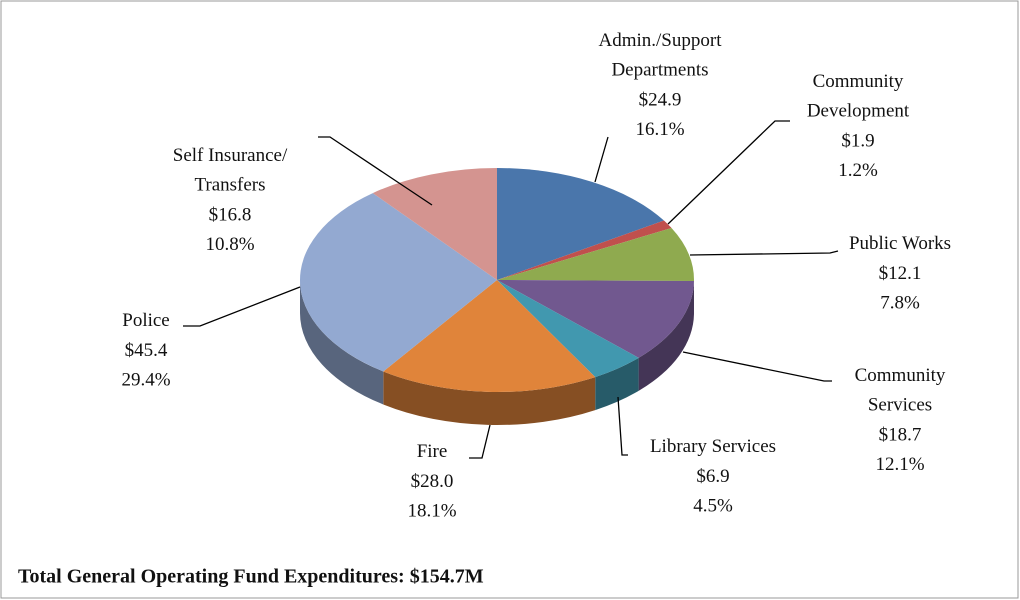 This screenshot has width=1020, height=600. What do you see at coordinates (900, 243) in the screenshot?
I see `slice-label: Public Works` at bounding box center [900, 243].